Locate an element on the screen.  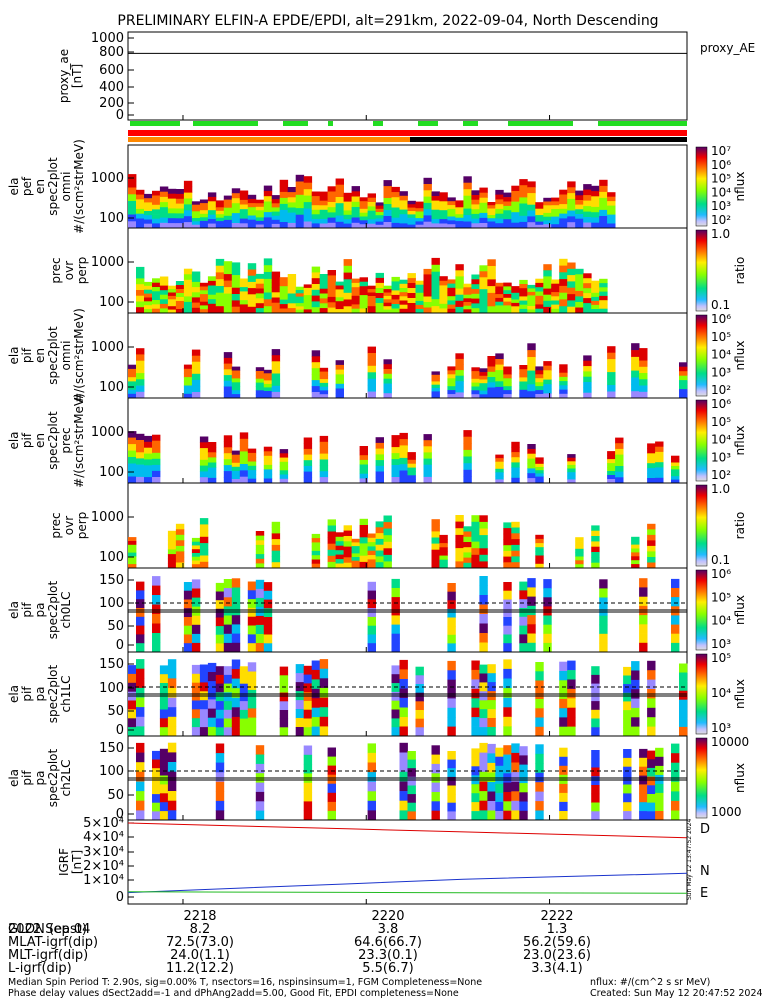
panel-label: ela is located at coordinates (14, 355).